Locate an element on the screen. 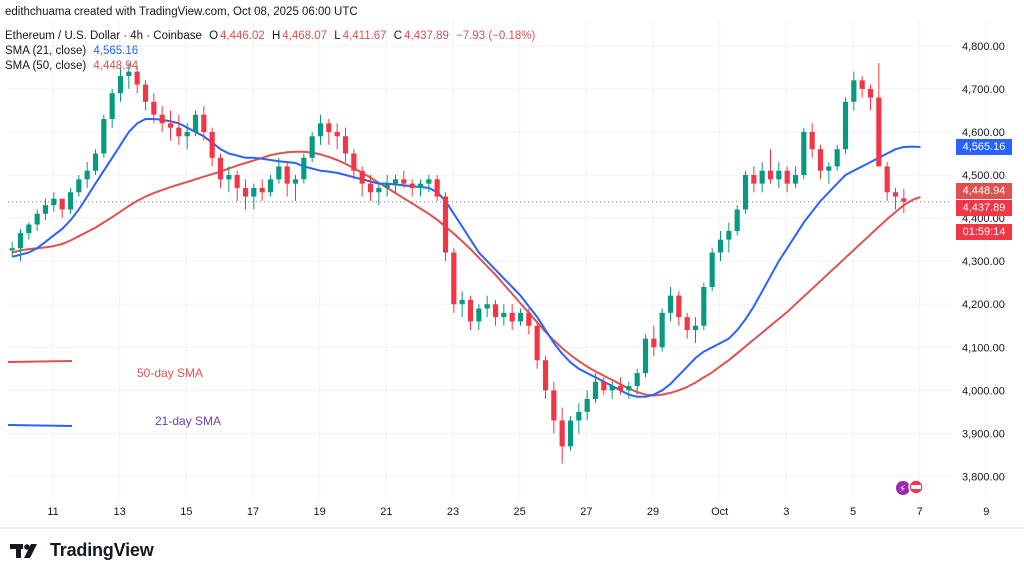 The height and width of the screenshot is (577, 1024). tradingview-logo: TradingView is located at coordinates (82, 550).